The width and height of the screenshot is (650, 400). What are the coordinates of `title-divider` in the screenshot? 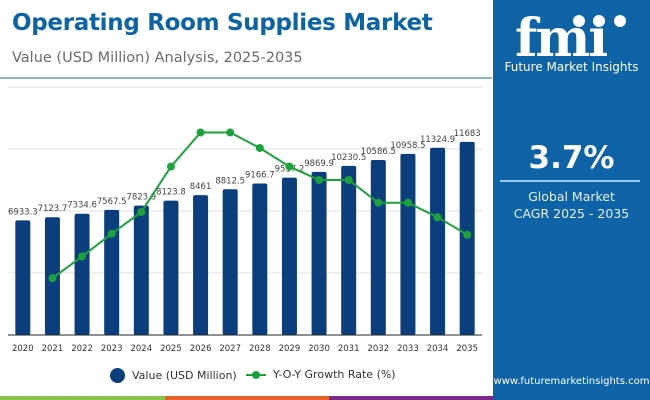 It's located at (246, 78).